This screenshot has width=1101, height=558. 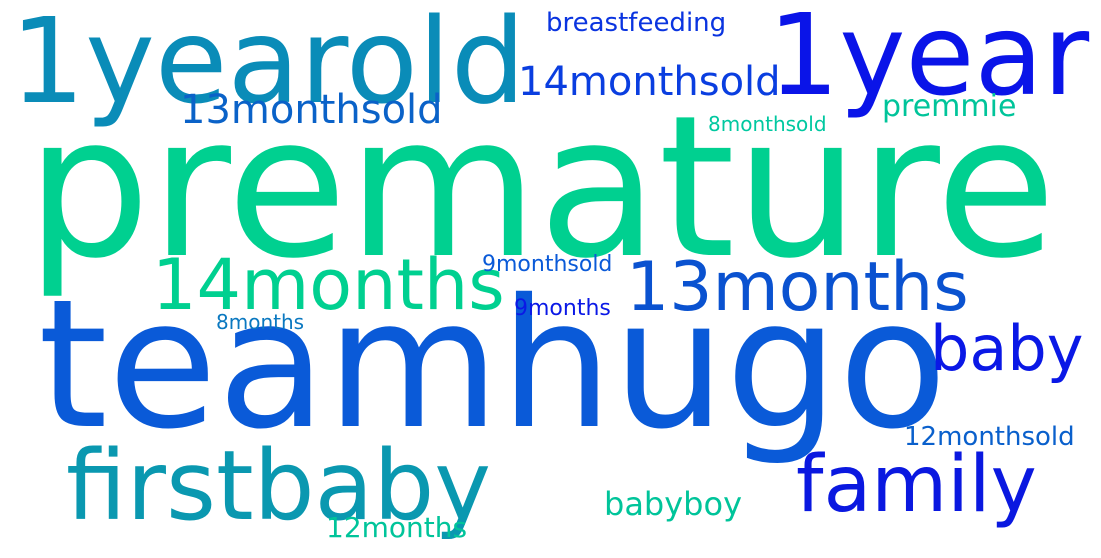 I want to click on word-premmie: premmie, so click(x=949, y=106).